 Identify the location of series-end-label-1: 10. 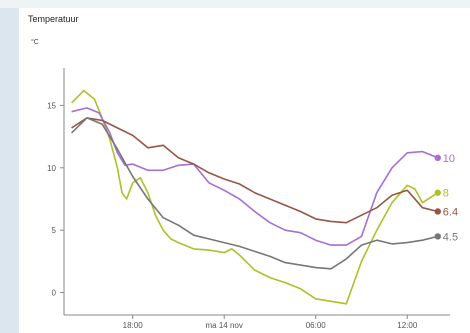
(449, 159).